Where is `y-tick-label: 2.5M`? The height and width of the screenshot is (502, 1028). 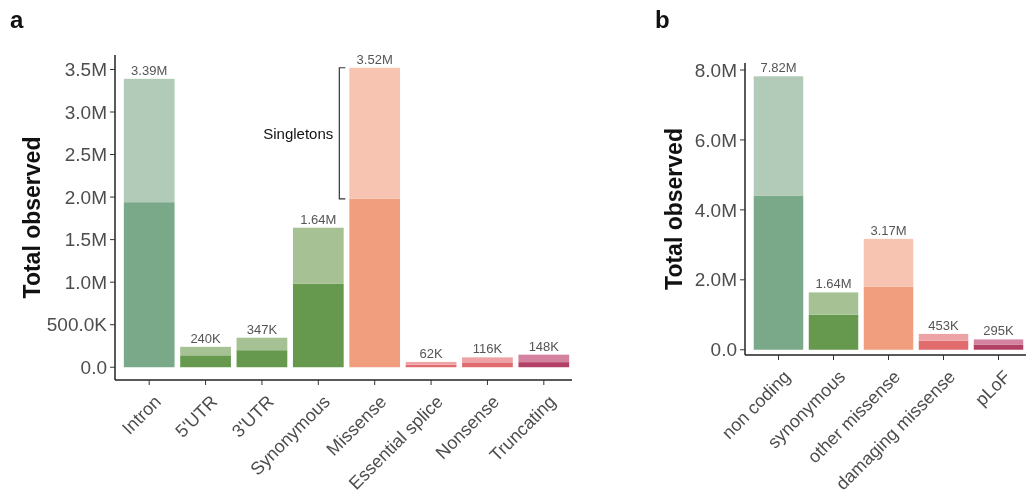 y-tick-label: 2.5M is located at coordinates (85, 155).